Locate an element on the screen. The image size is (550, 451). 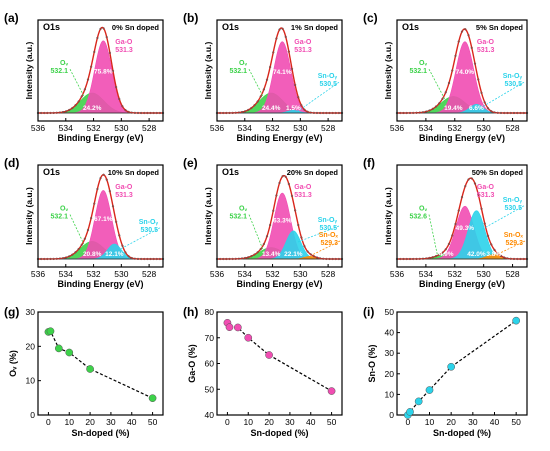
y-tick-label: 10 is located at coordinates (390, 394).